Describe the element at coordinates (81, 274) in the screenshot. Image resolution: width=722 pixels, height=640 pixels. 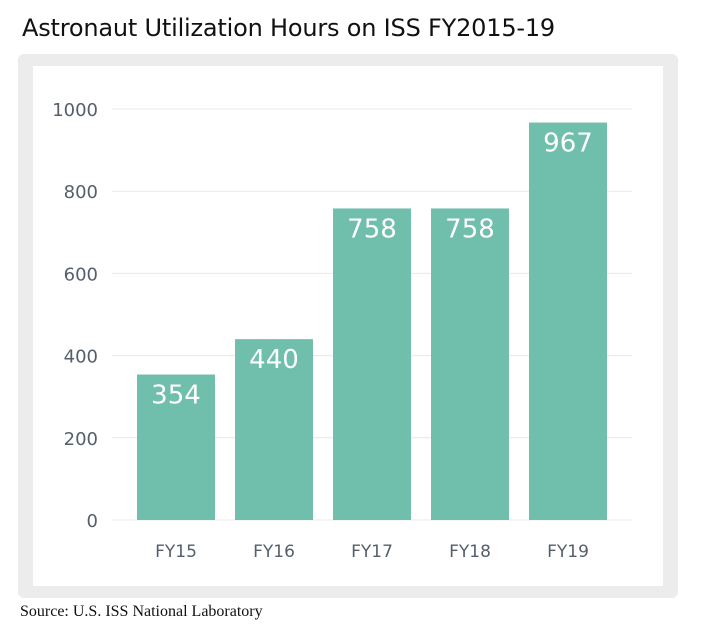
I see `y-tick-label: 600` at that location.